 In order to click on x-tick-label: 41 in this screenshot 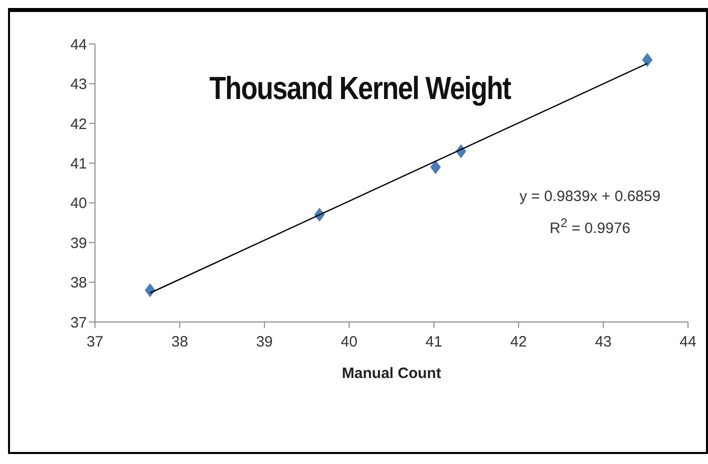, I will do `click(434, 342)`.